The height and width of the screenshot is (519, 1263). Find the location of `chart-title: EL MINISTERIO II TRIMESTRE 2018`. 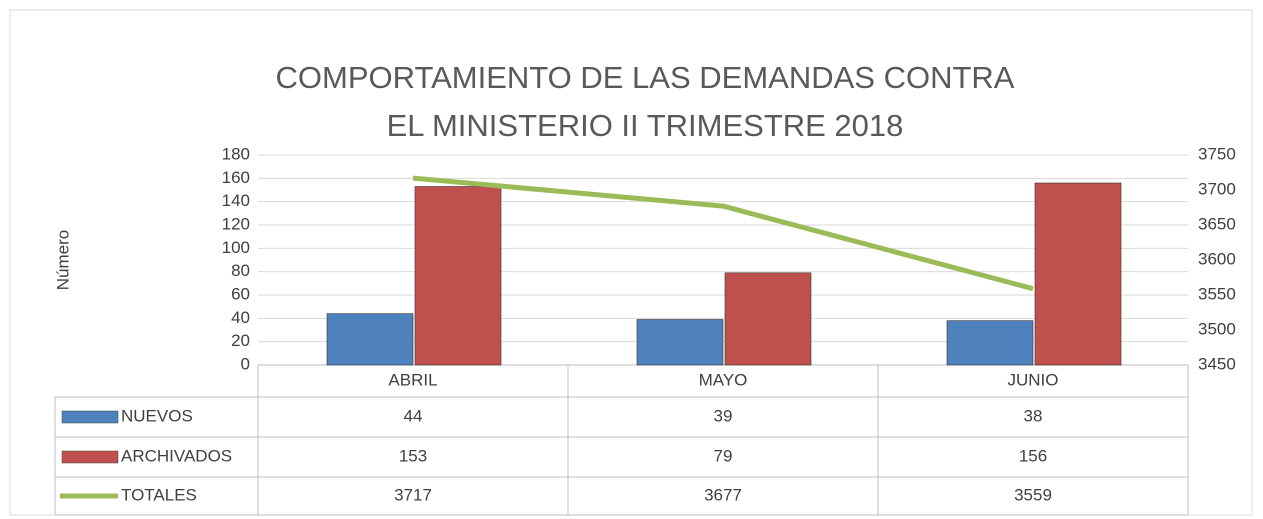

chart-title: EL MINISTERIO II TRIMESTRE 2018 is located at coordinates (645, 125).